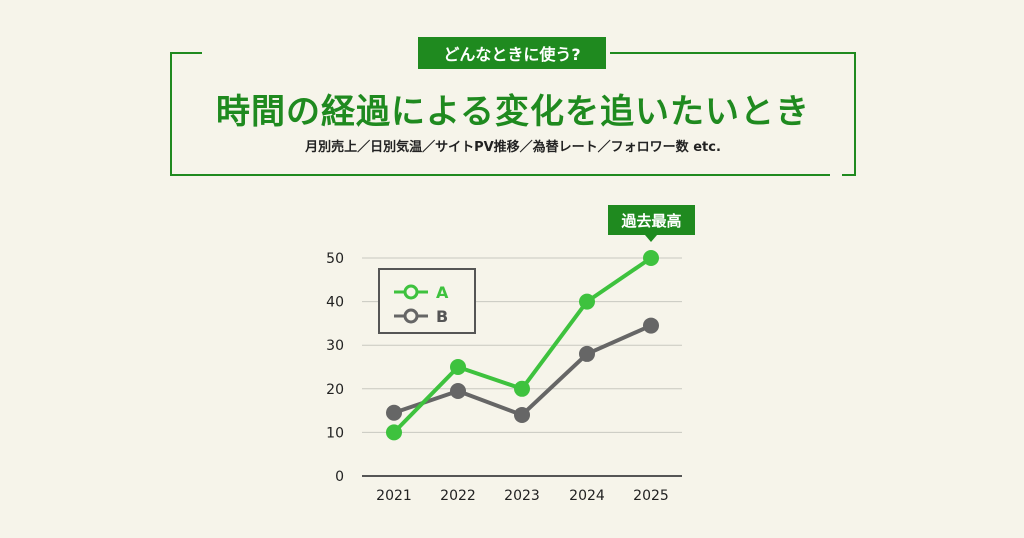  I want to click on y-tick-label: 40, so click(335, 303).